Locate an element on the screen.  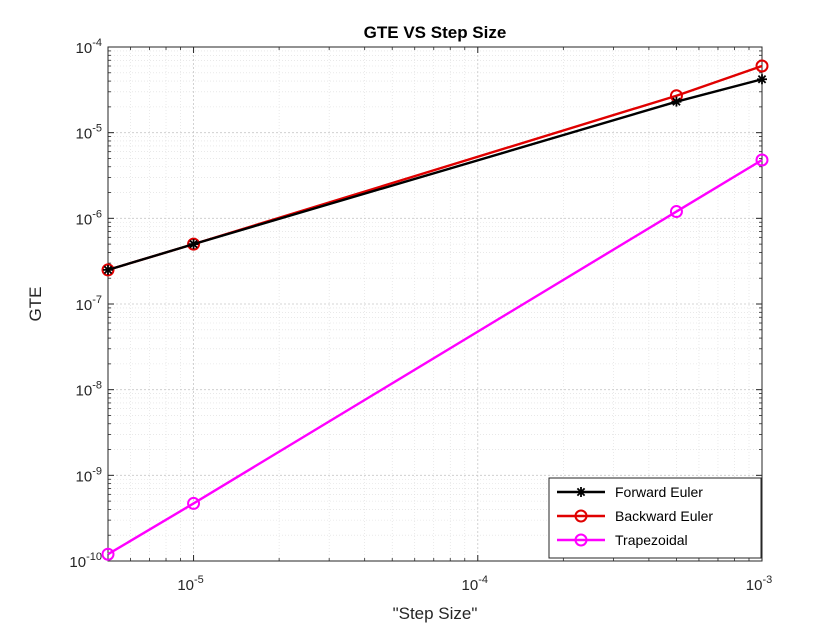
y-tick-label: 10⁻⁷ is located at coordinates (89, 304).